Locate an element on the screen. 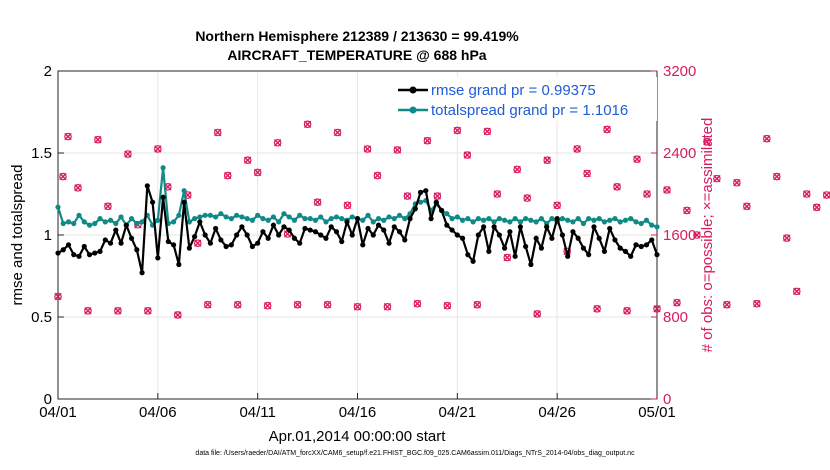 The image size is (830, 470). y2-tick-label: 1600 is located at coordinates (679, 235).